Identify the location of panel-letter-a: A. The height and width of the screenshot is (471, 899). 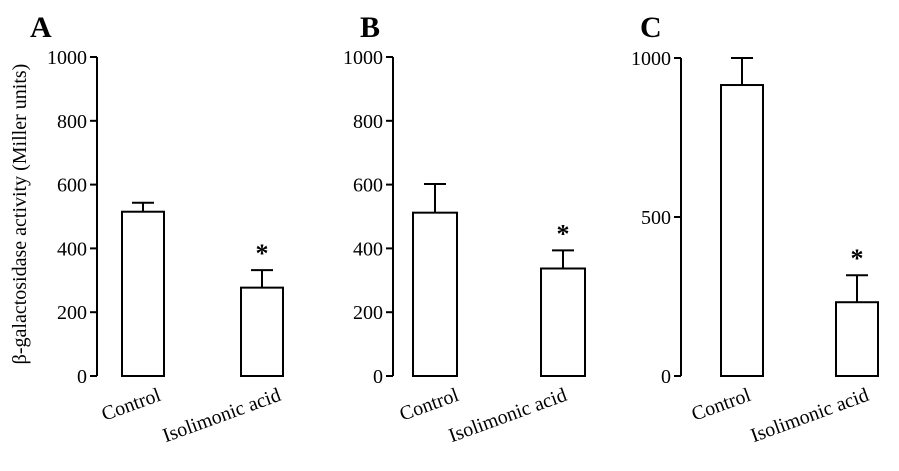
(41, 27).